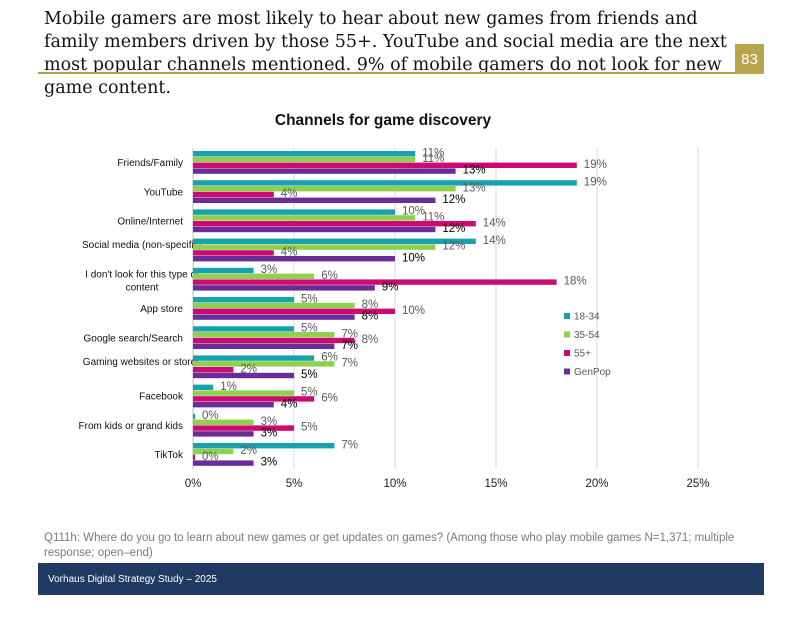 This screenshot has width=800, height=618. What do you see at coordinates (596, 484) in the screenshot?
I see `x-tick-label: 20%` at bounding box center [596, 484].